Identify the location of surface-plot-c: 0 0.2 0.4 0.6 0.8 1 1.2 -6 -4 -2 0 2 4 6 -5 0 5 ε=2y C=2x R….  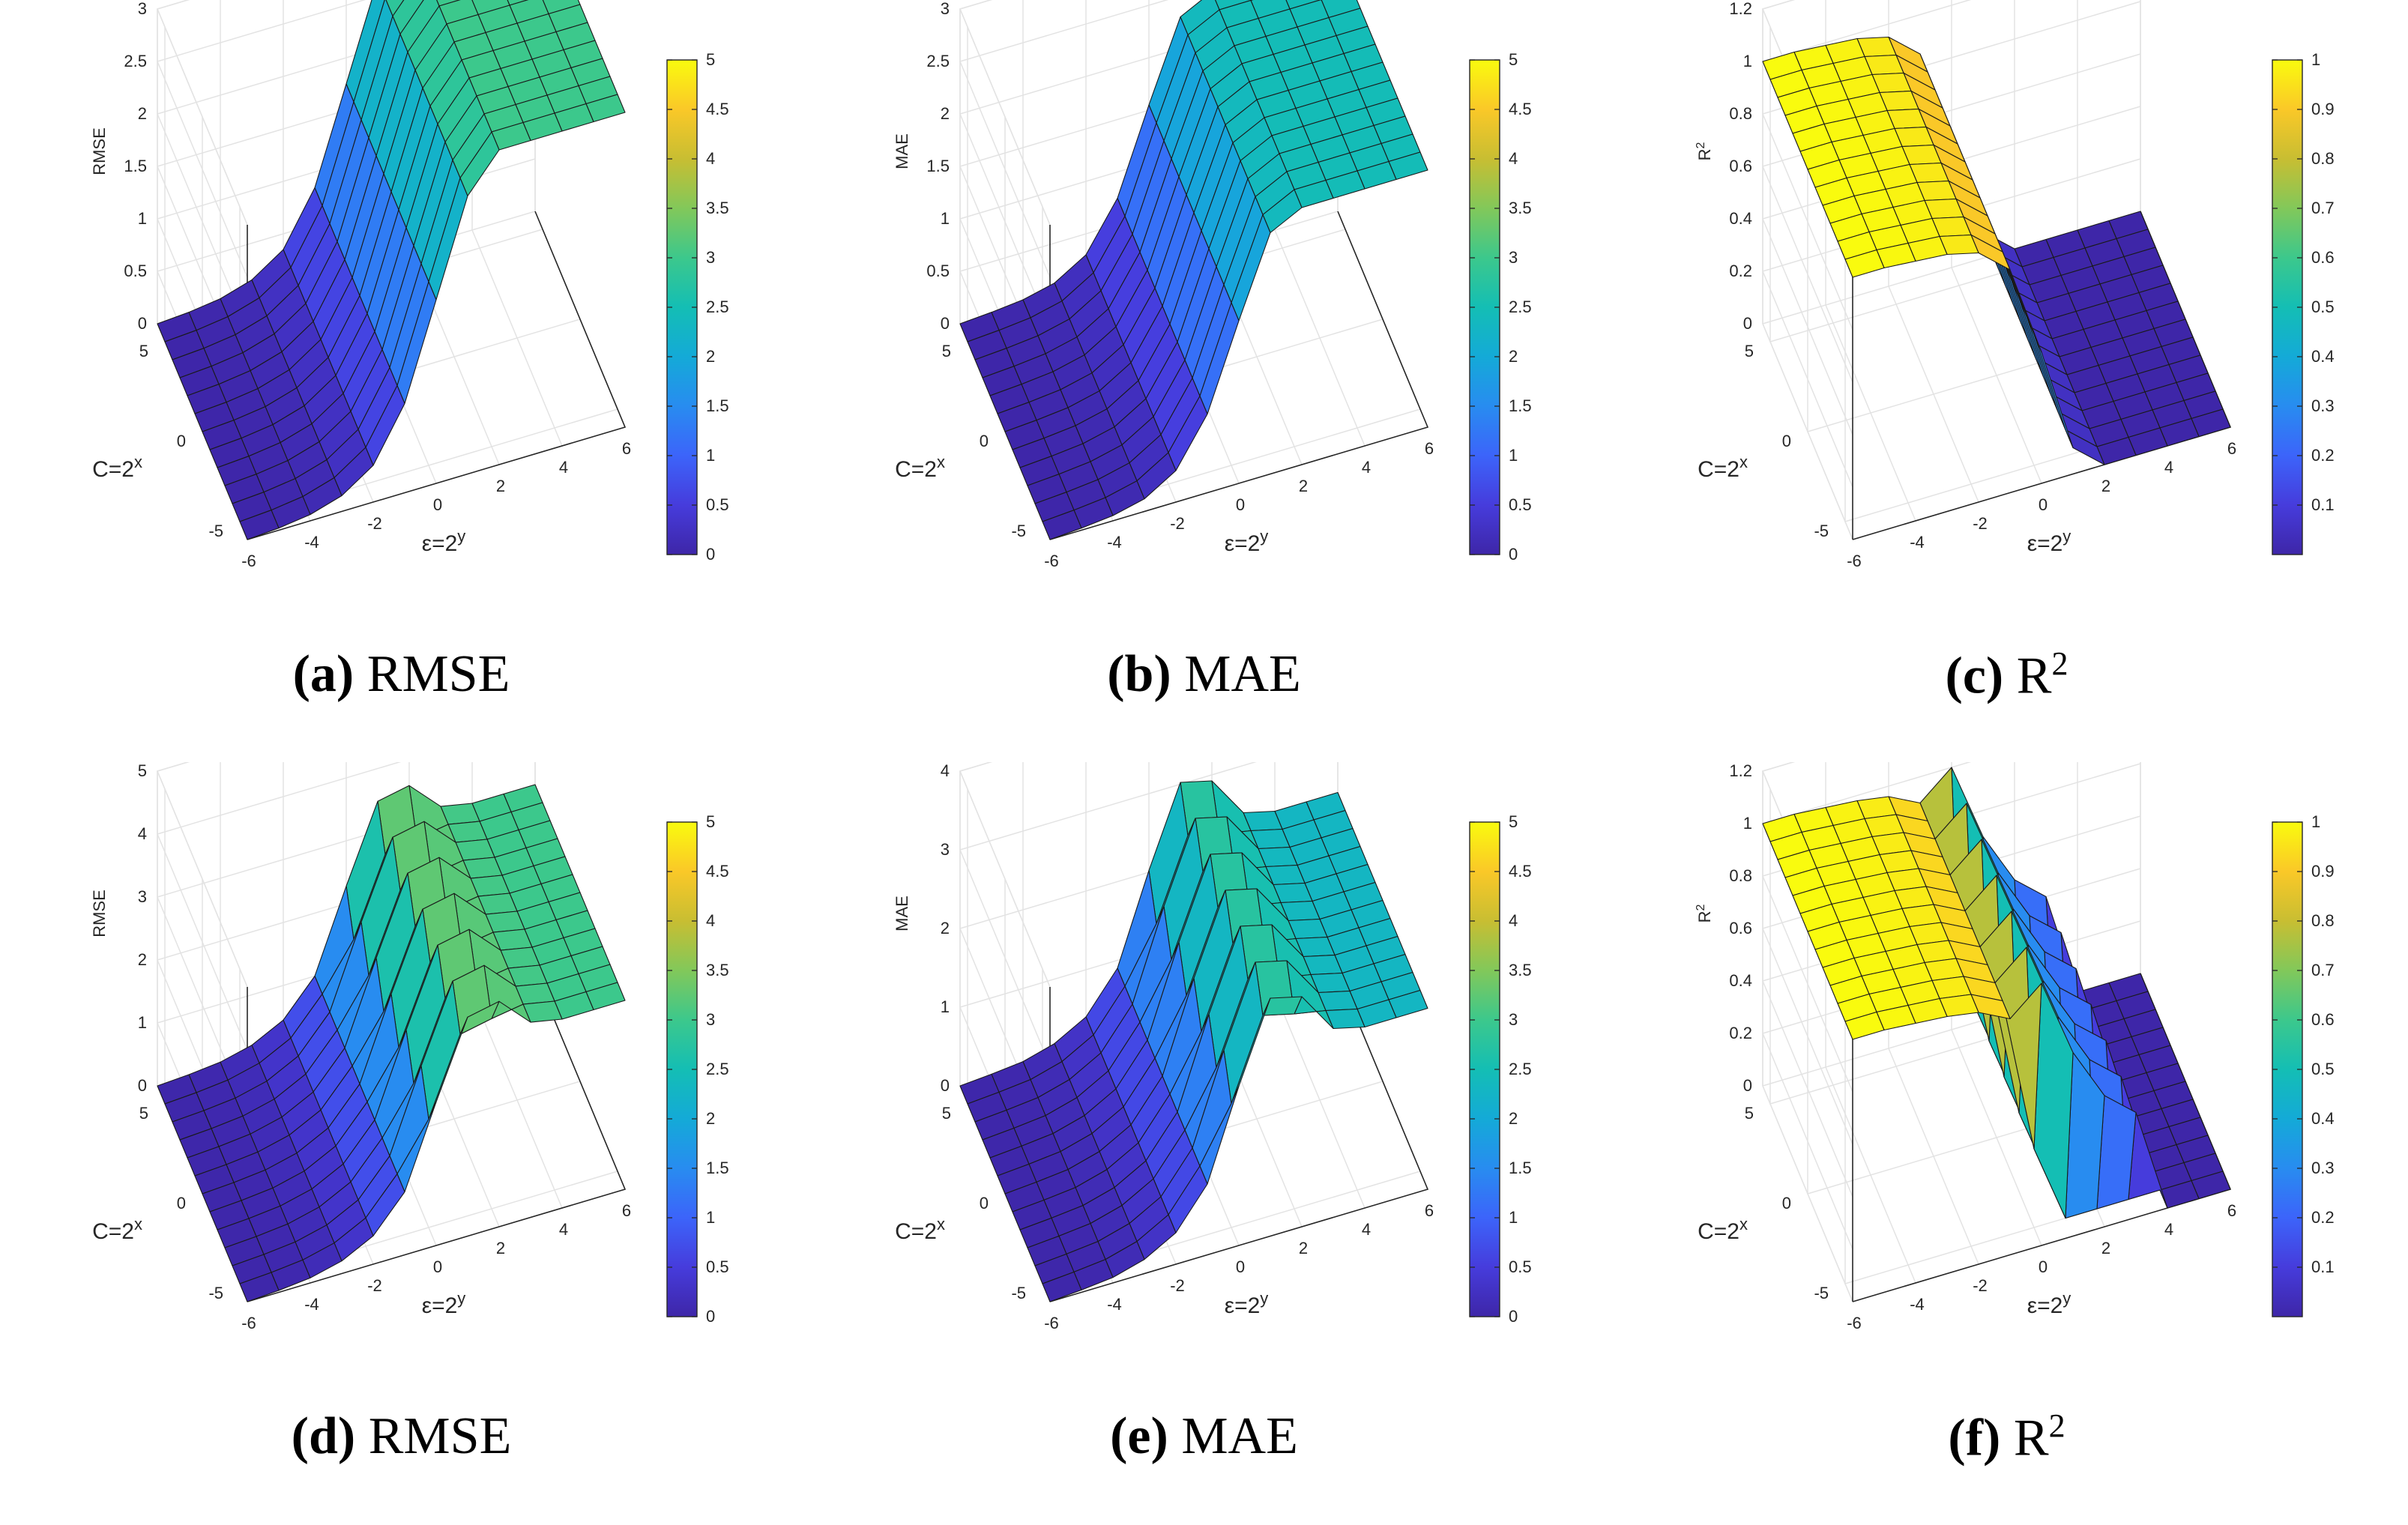
(2015, 285).